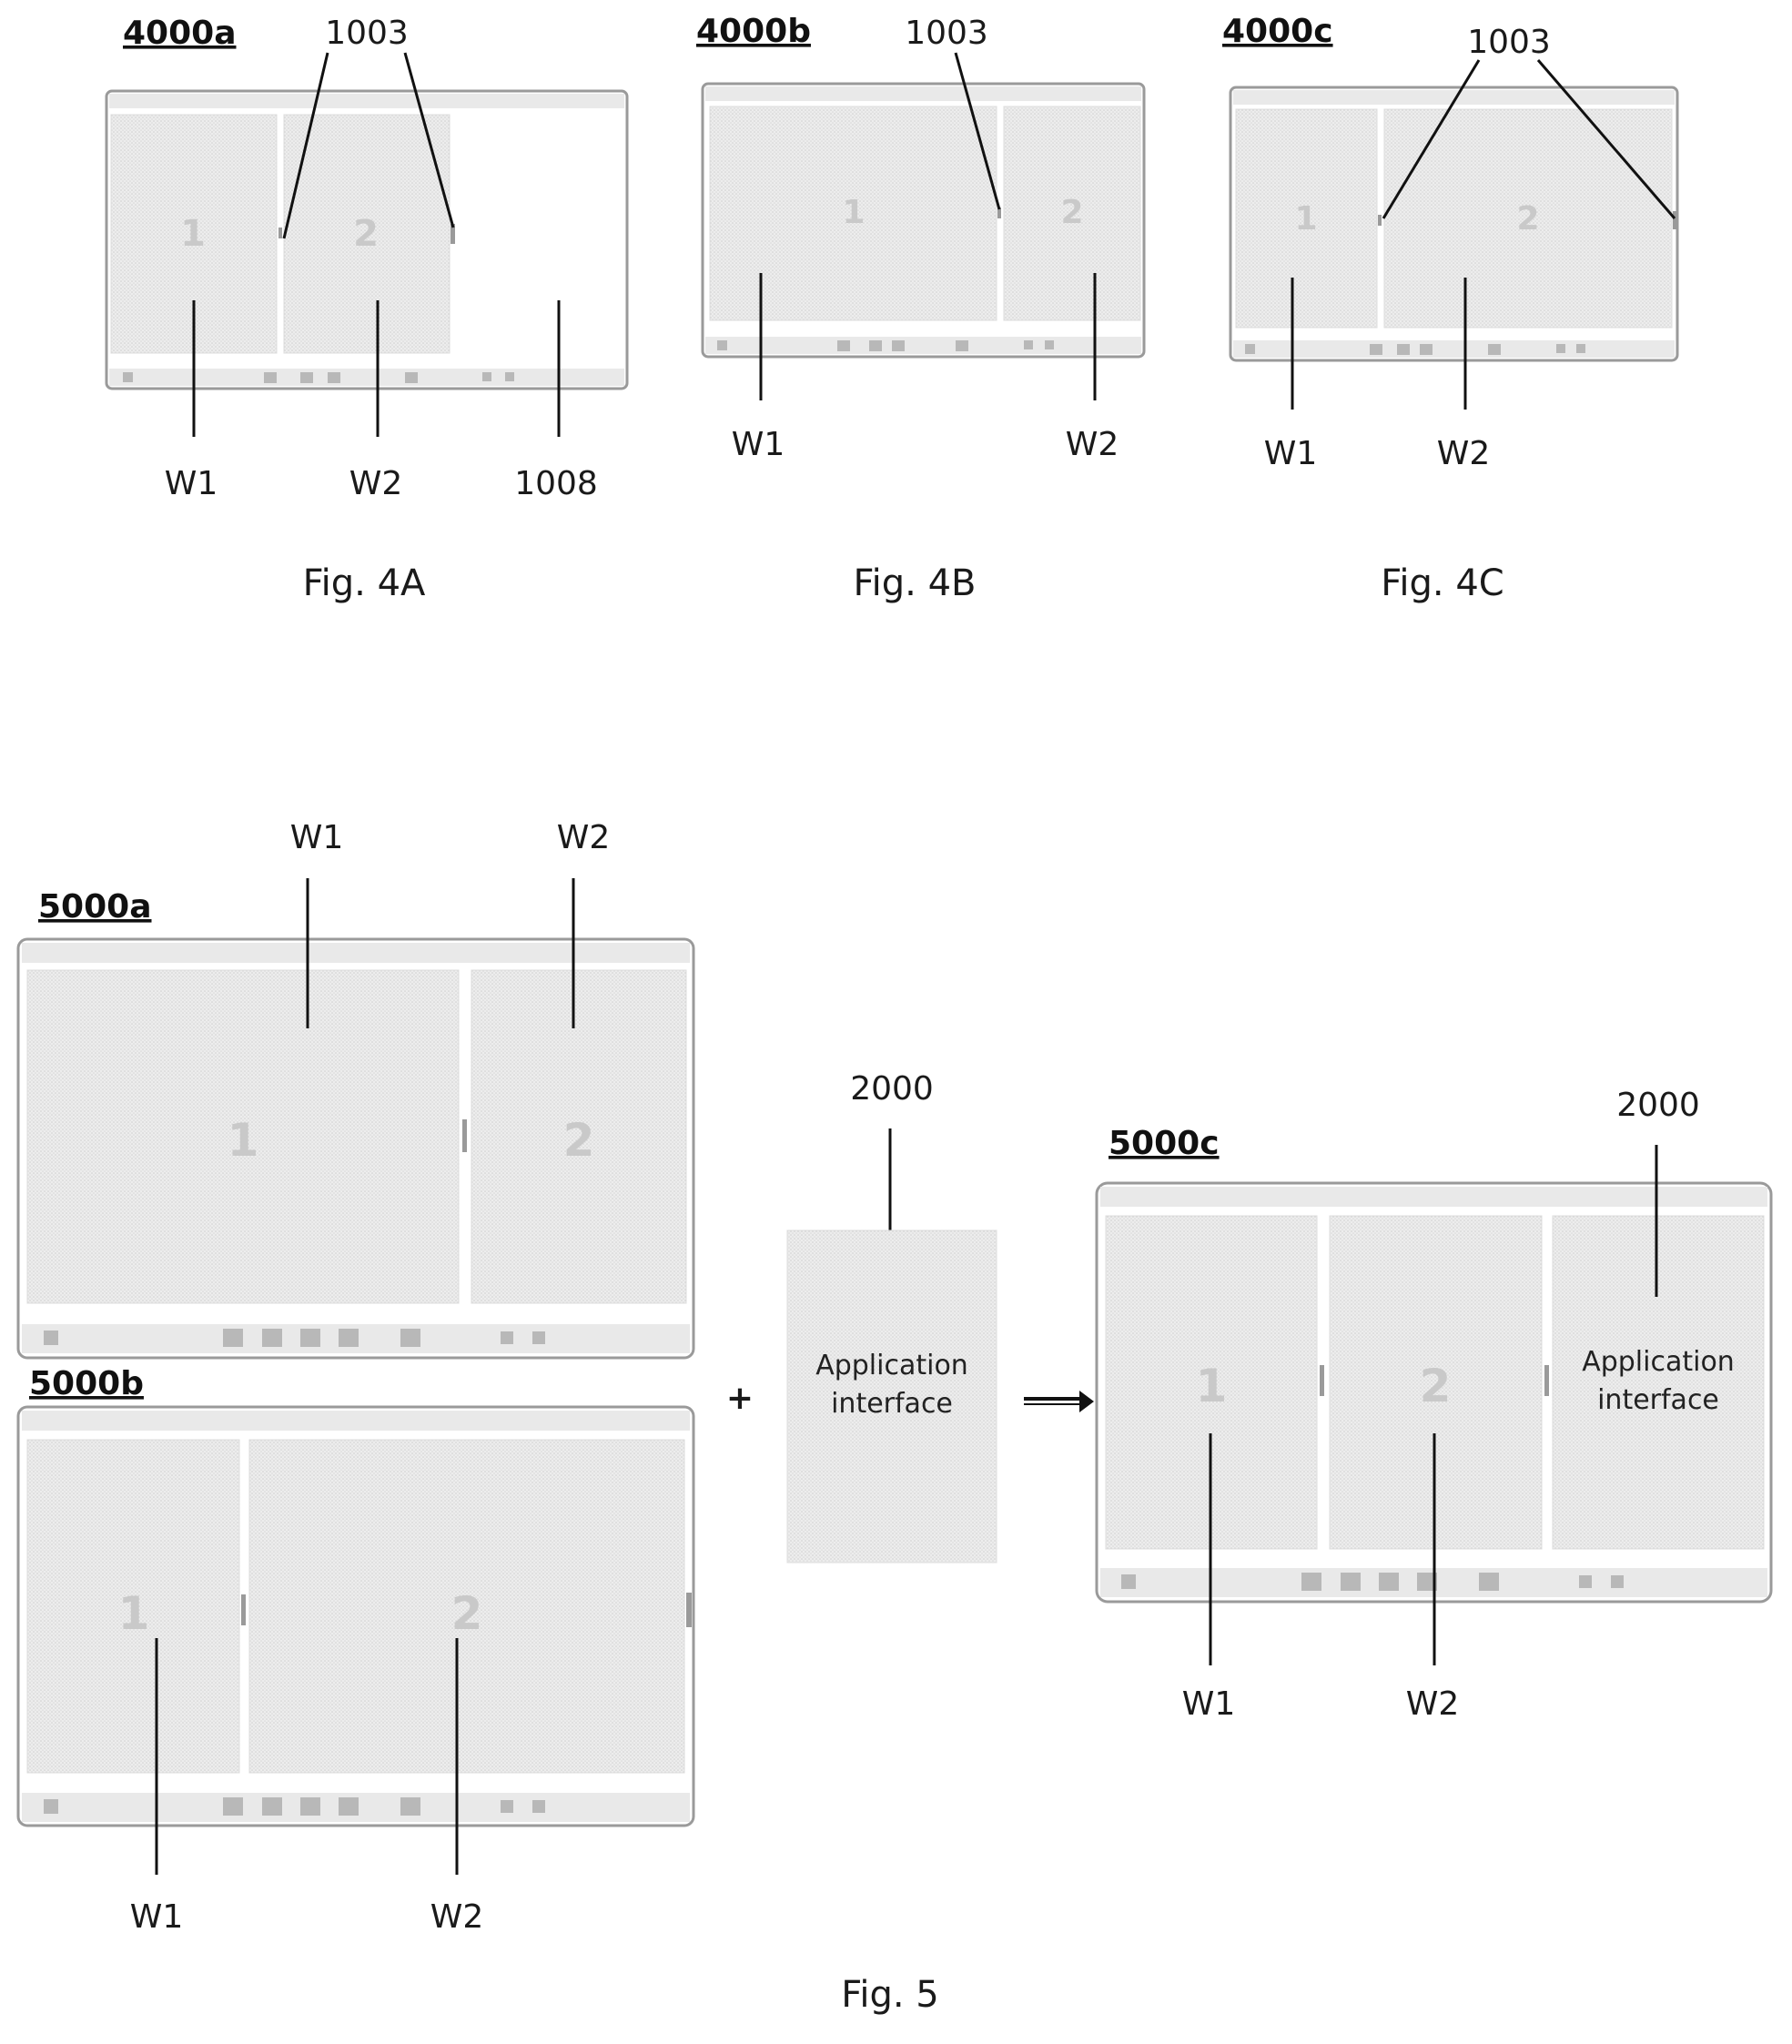 The width and height of the screenshot is (1792, 2044). What do you see at coordinates (1277, 31) in the screenshot?
I see `label-4000c: 4000c` at bounding box center [1277, 31].